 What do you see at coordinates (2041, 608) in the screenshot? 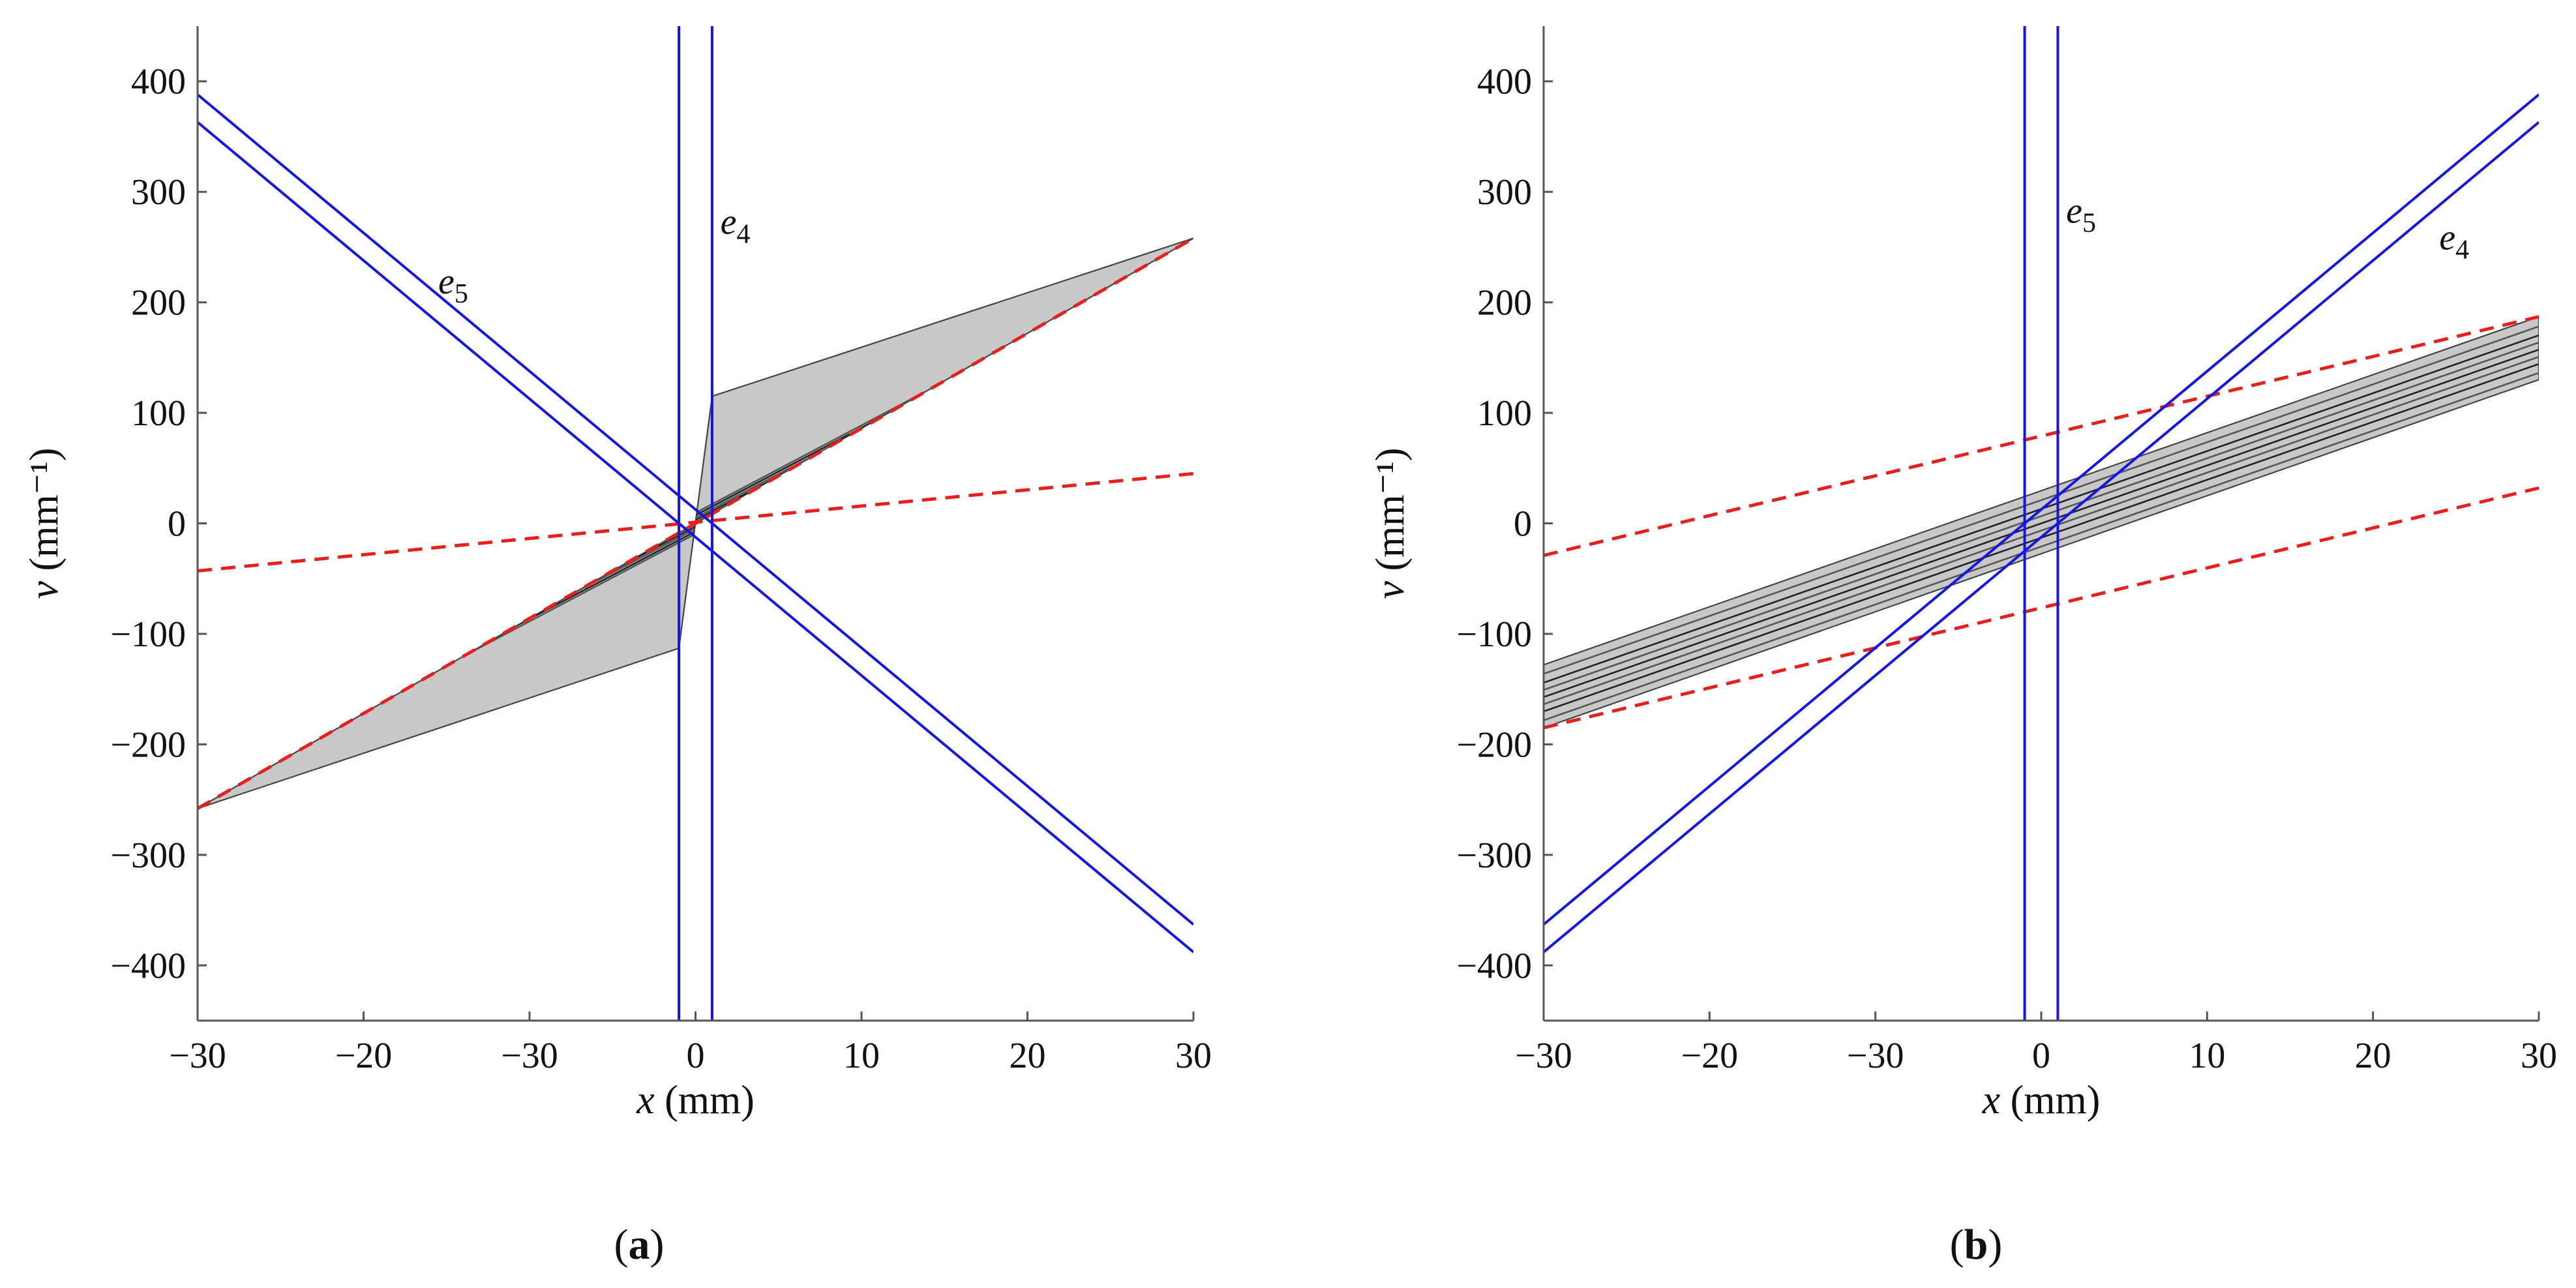
I see `acceptance-lower-line` at bounding box center [2041, 608].